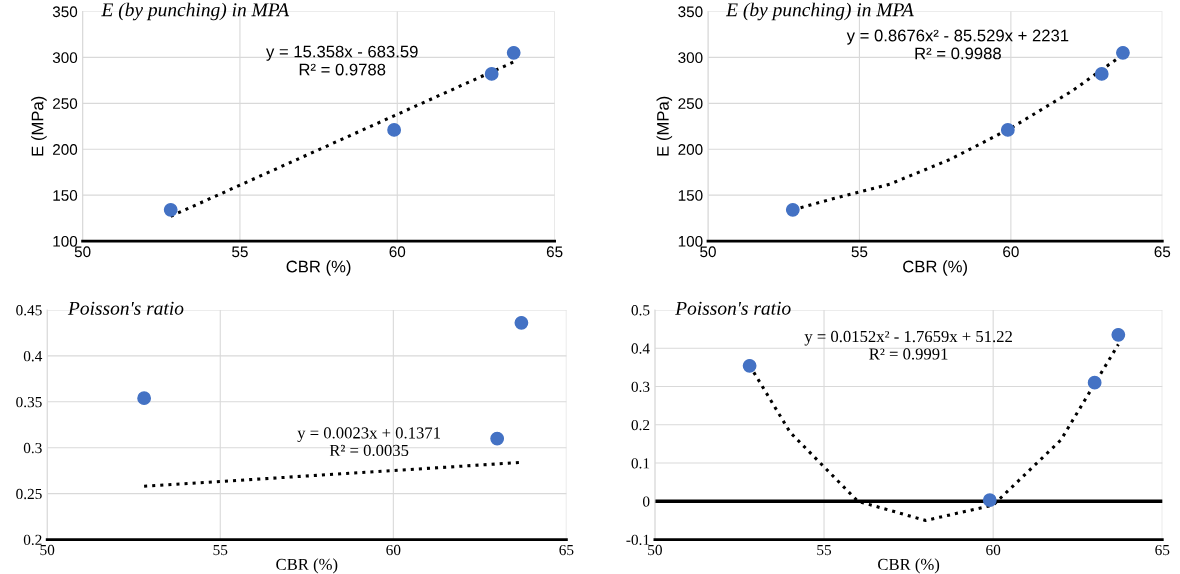 This screenshot has height=574, width=1180. Describe the element at coordinates (908, 354) in the screenshot. I see `annotation: R² = 0.9991` at that location.